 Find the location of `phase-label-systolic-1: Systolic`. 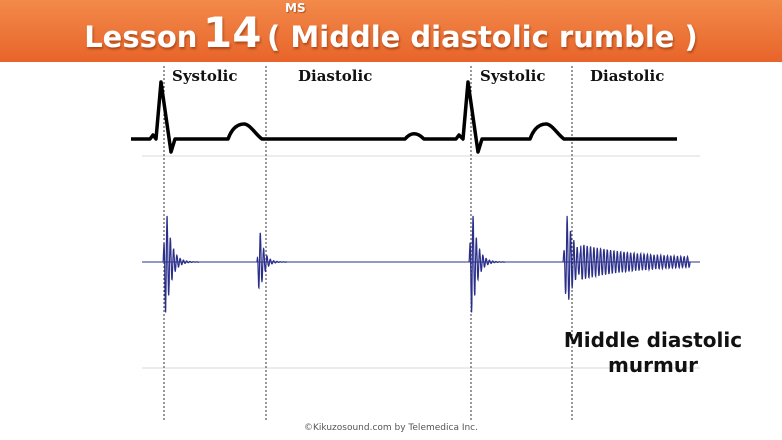

phase-label-systolic-1: Systolic is located at coordinates (205, 76).